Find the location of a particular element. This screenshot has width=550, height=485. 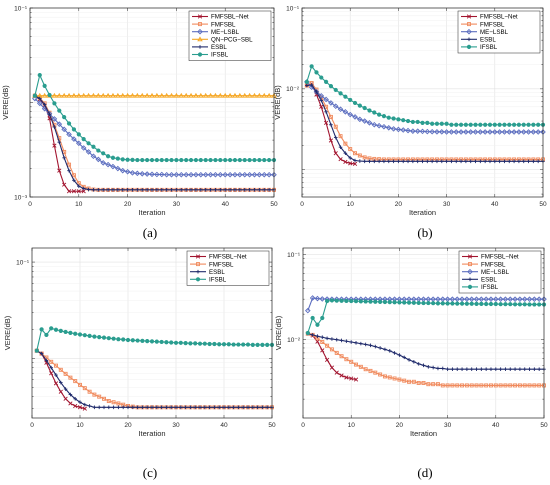

y-tick-label: 10⁻¹ is located at coordinates (21, 8).